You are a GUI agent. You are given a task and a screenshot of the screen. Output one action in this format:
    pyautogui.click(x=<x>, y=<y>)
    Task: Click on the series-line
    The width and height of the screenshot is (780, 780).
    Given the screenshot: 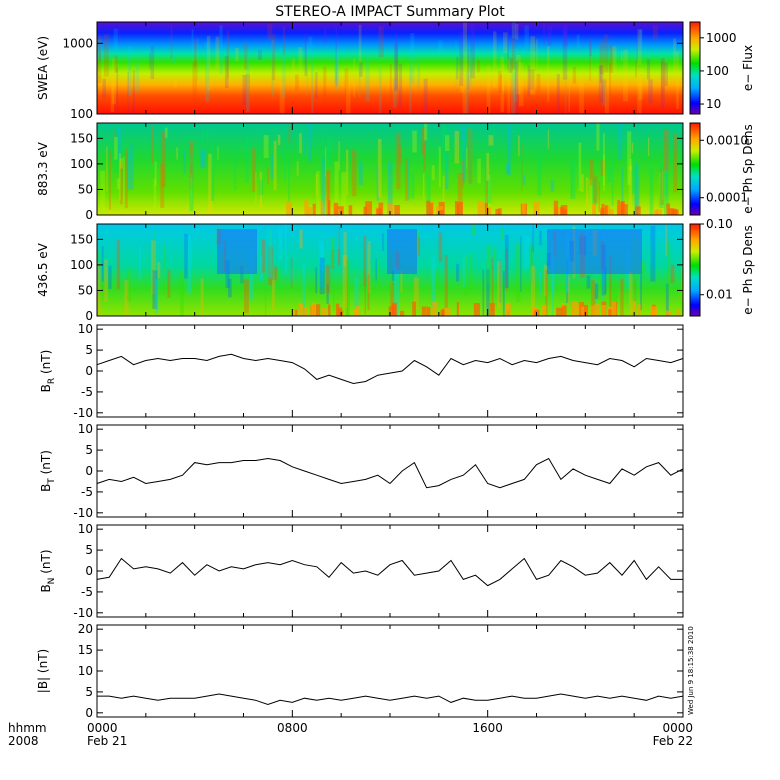 What is the action you would take?
    pyautogui.click(x=389, y=572)
    